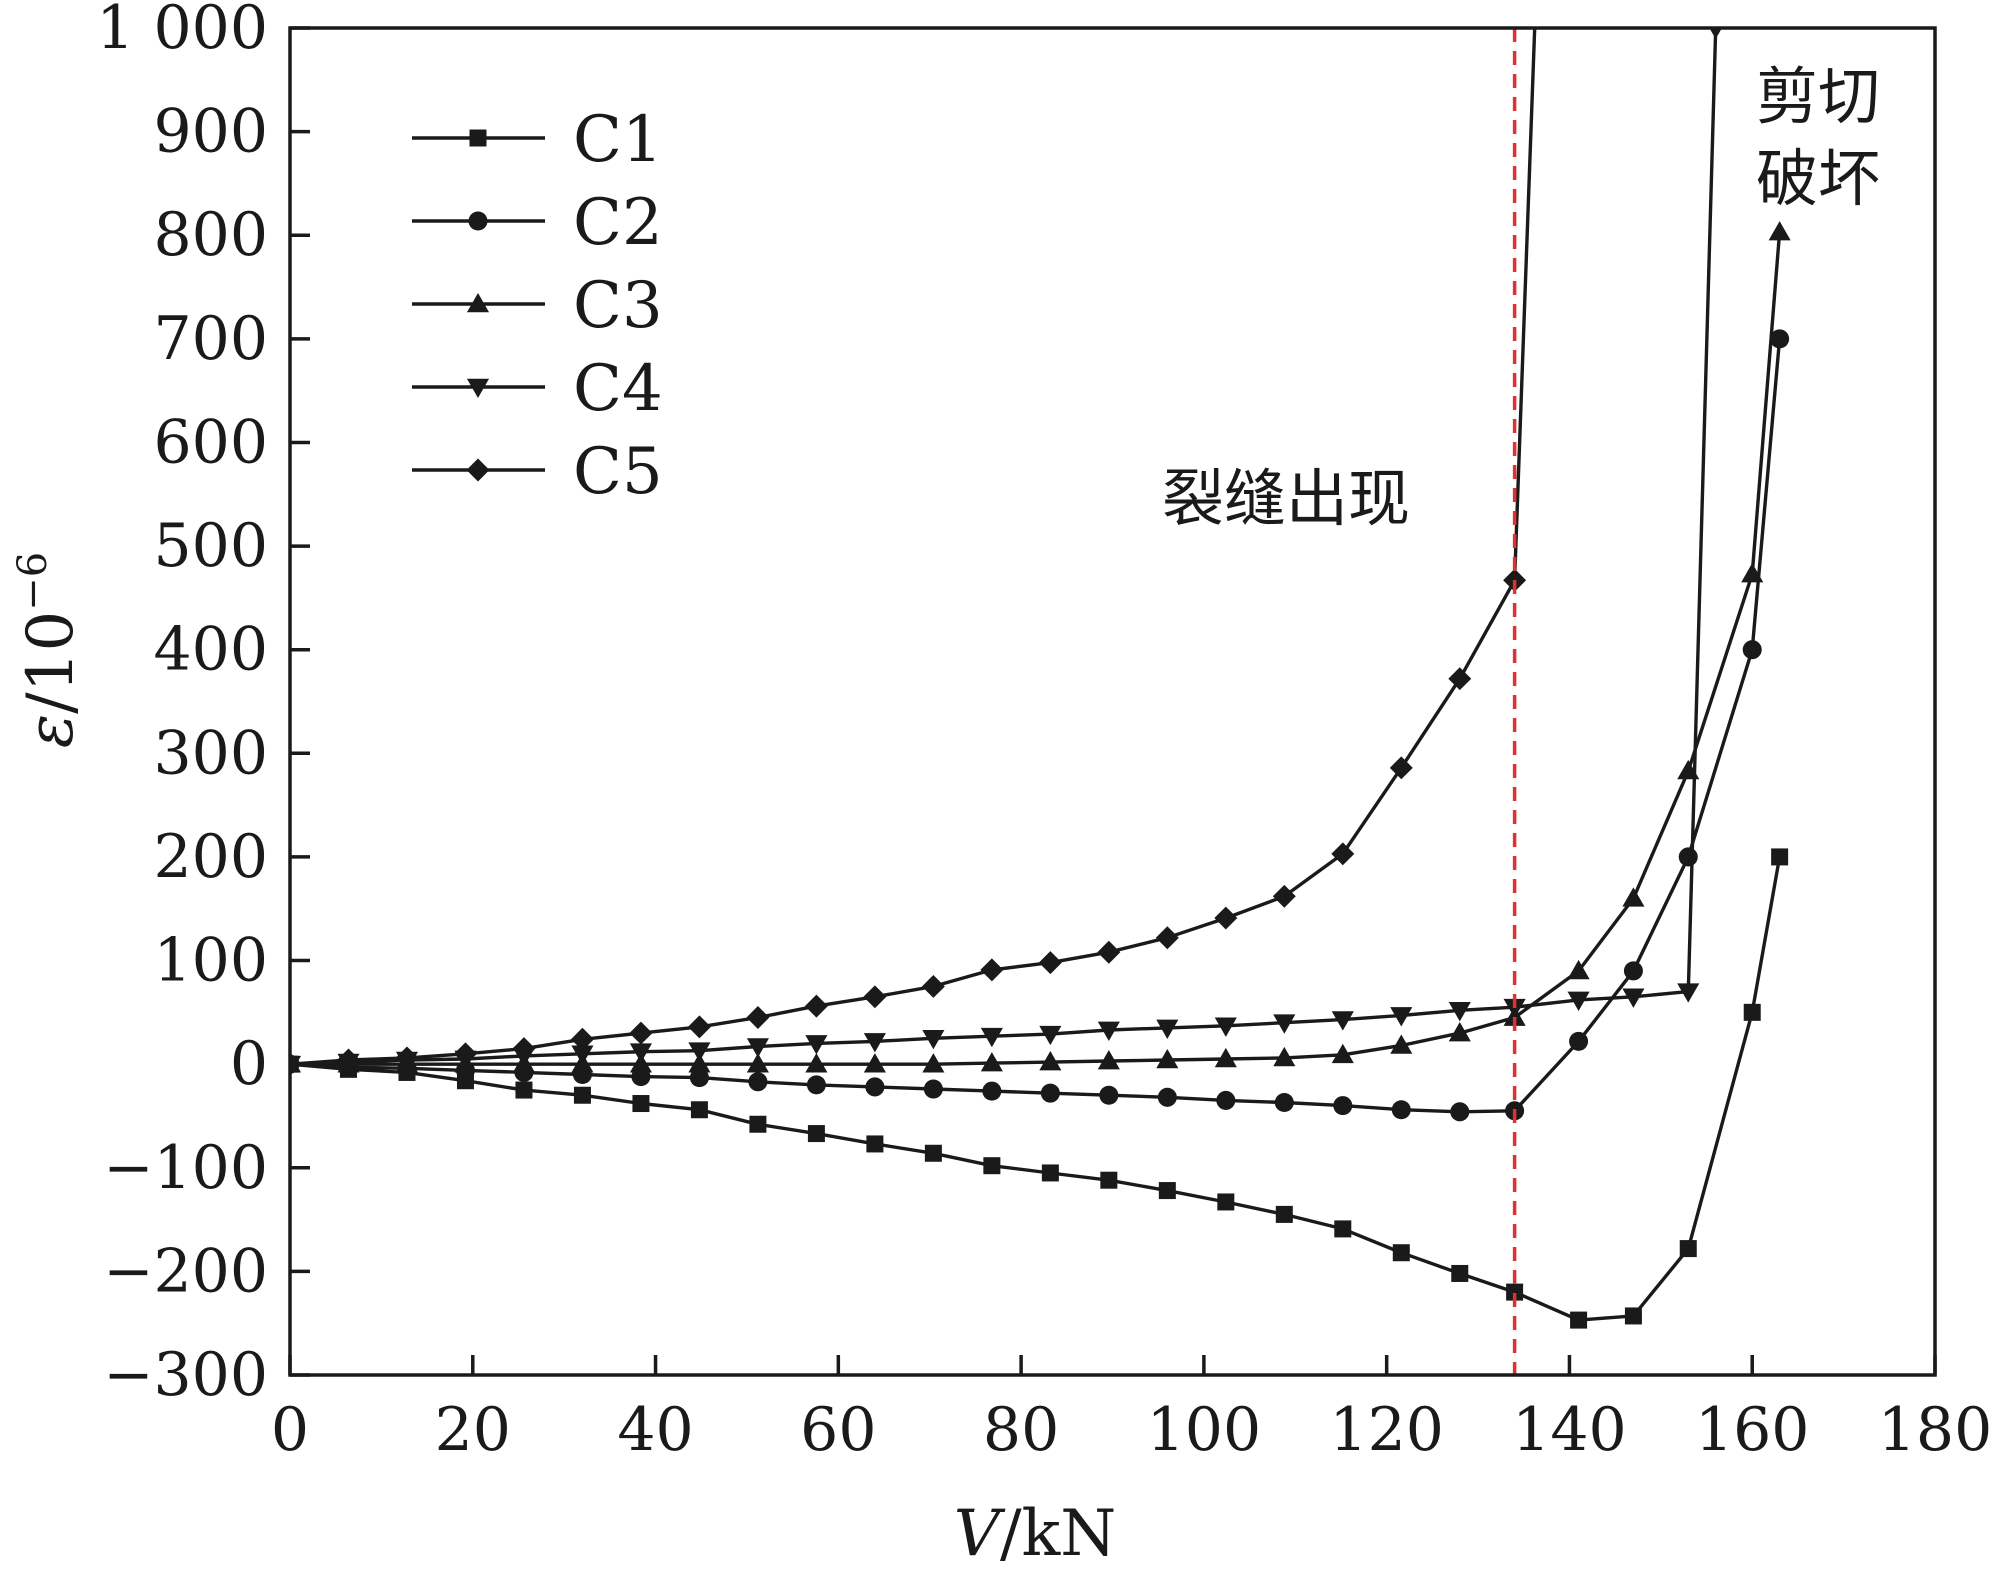 The height and width of the screenshot is (1586, 2000). I want to click on x-tick-label: 20, so click(473, 1430).